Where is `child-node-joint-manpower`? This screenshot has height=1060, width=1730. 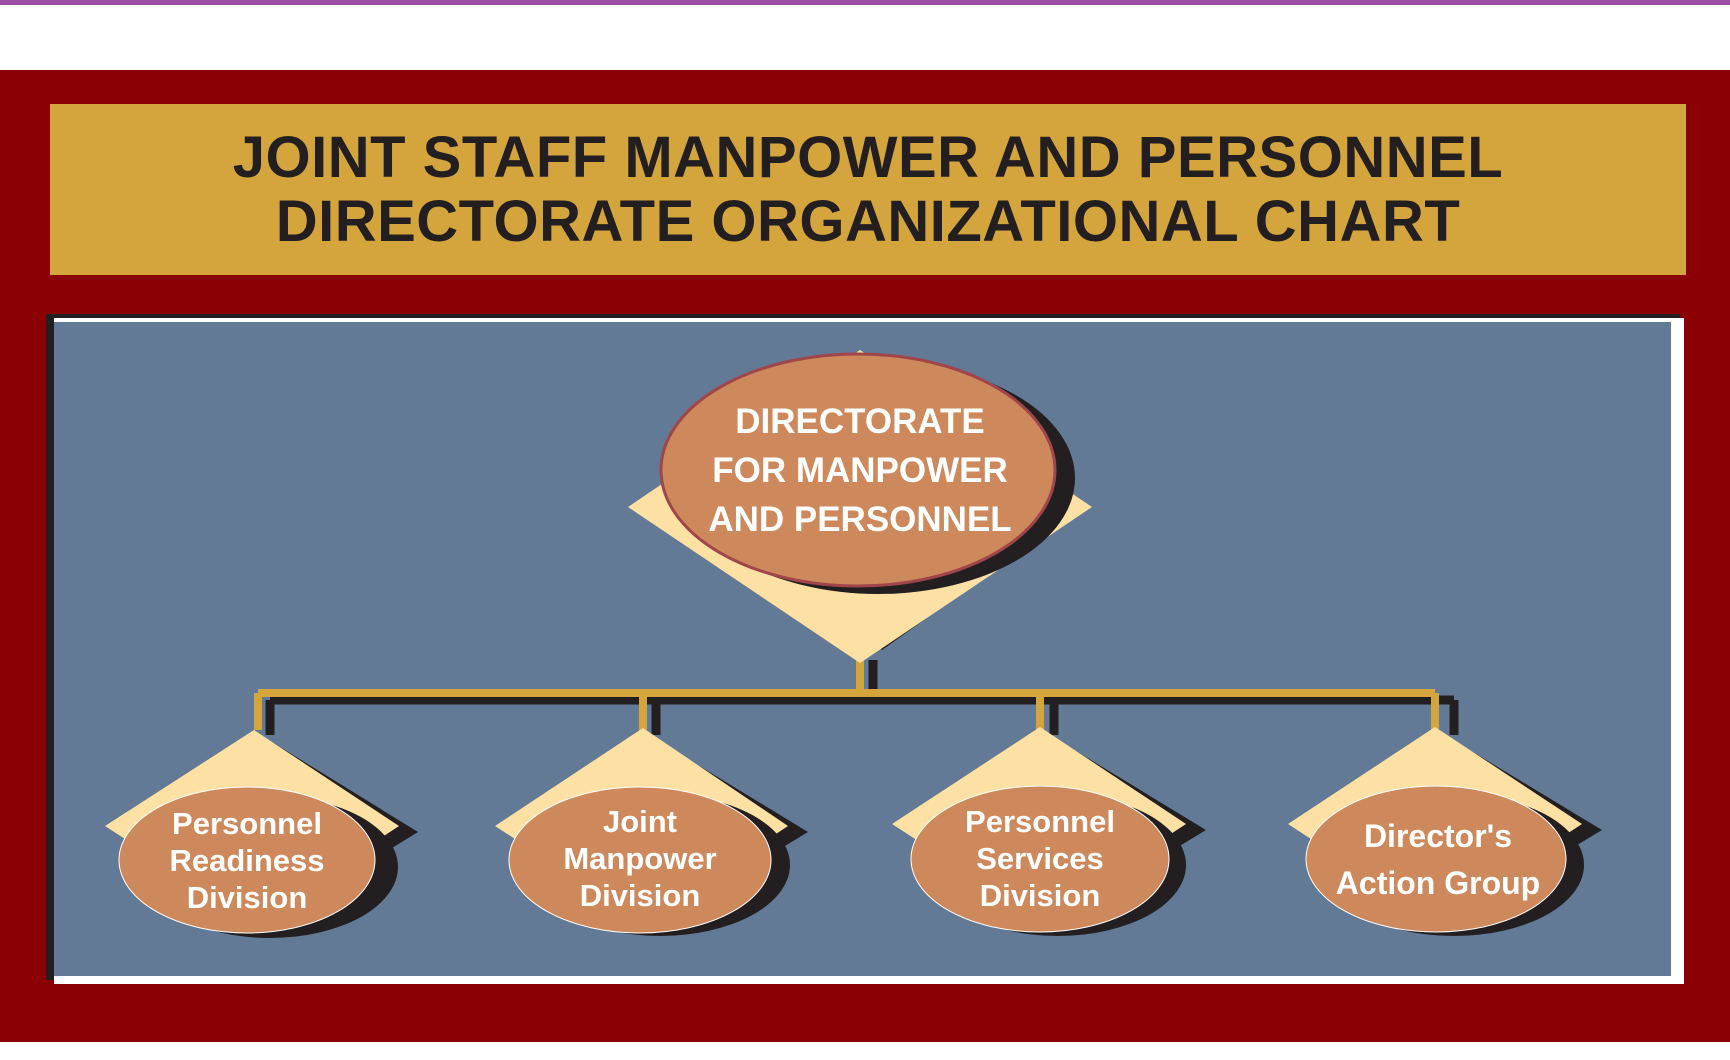 child-node-joint-manpower is located at coordinates (651, 832).